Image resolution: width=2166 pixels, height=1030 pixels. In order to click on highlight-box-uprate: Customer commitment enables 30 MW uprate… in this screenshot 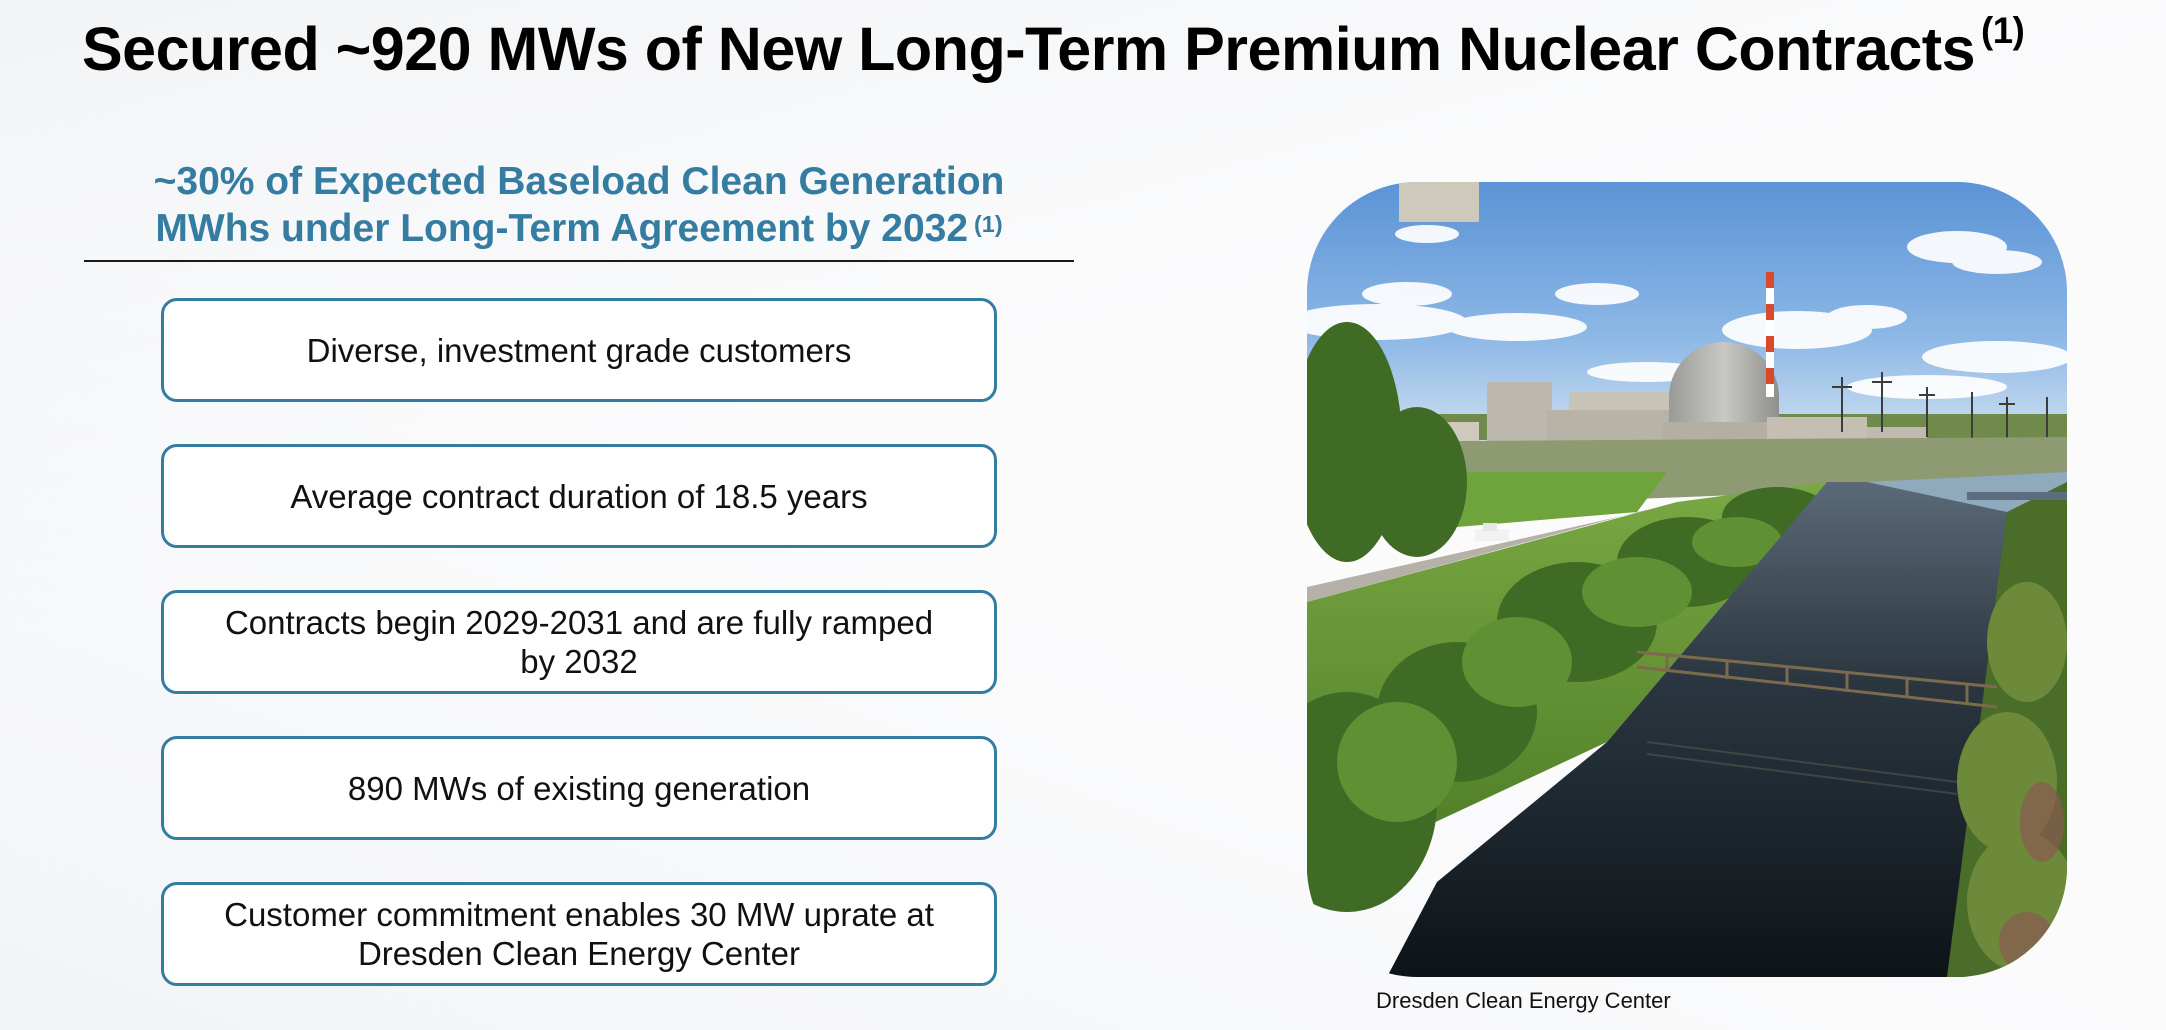, I will do `click(579, 934)`.